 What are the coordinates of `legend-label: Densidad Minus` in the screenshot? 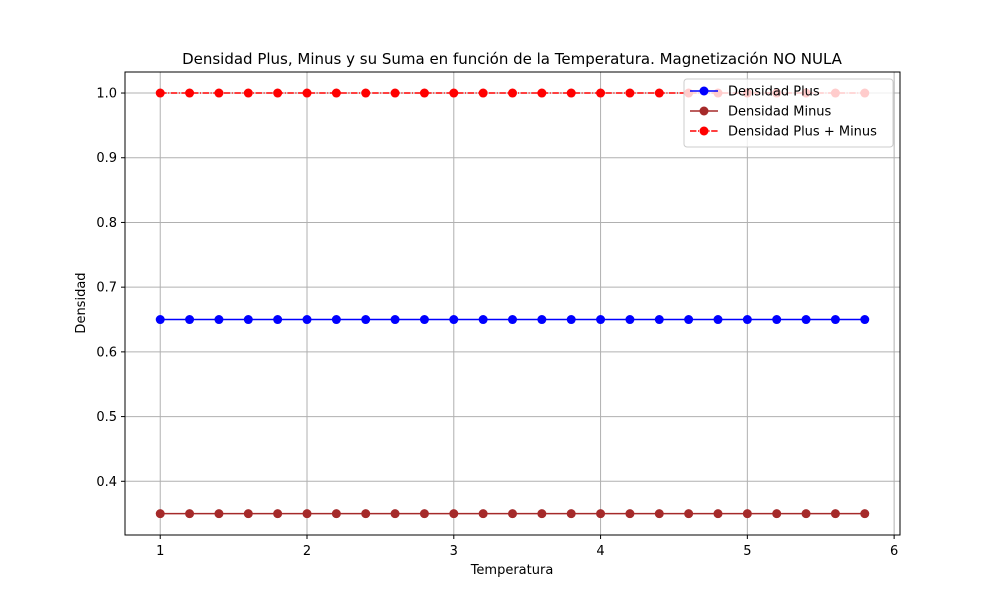 It's located at (780, 112).